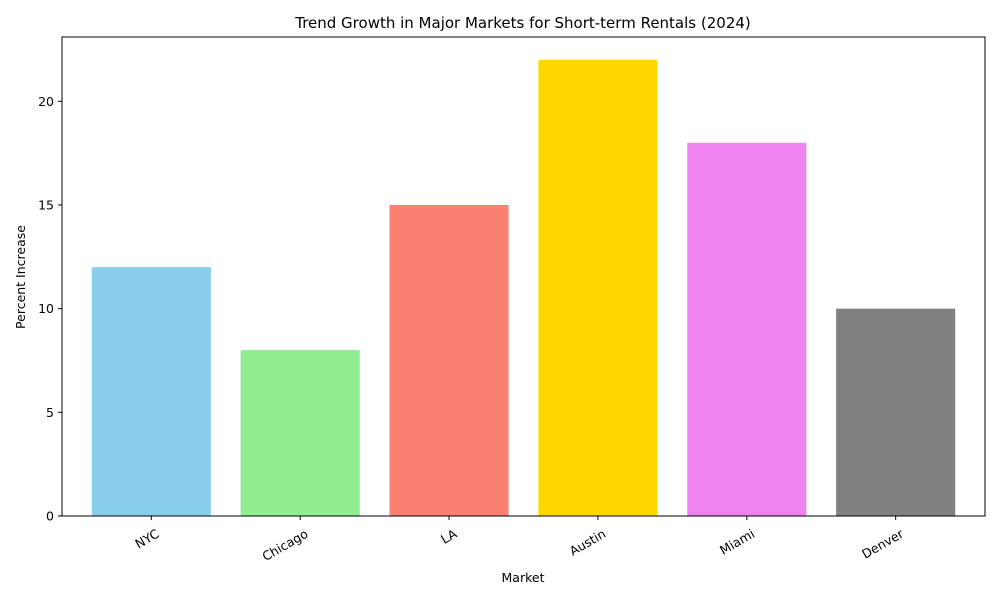 This screenshot has width=1000, height=600. I want to click on x-tick-label-miami: Miami, so click(737, 542).